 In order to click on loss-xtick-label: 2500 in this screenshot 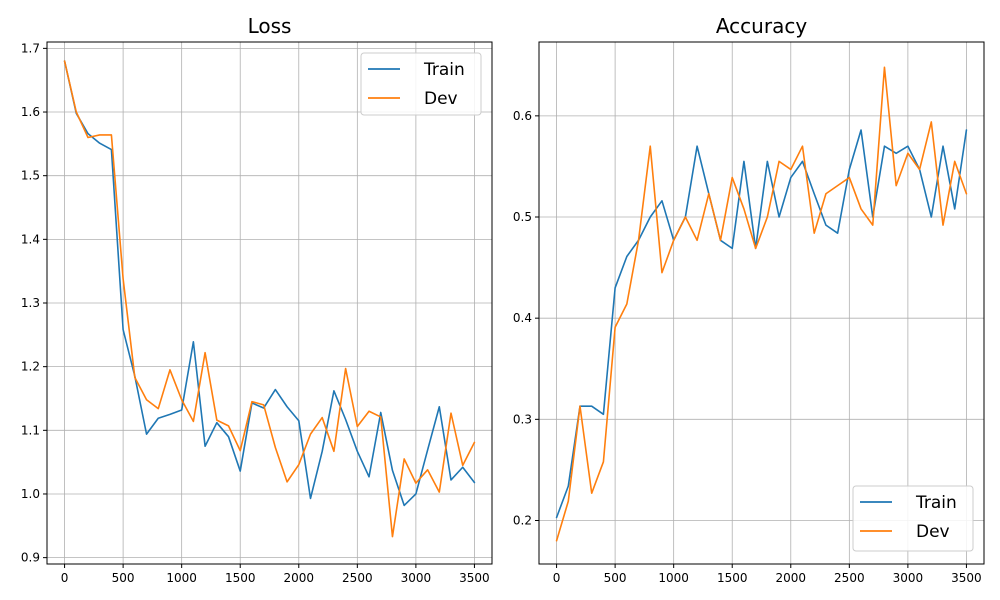, I will do `click(357, 578)`.